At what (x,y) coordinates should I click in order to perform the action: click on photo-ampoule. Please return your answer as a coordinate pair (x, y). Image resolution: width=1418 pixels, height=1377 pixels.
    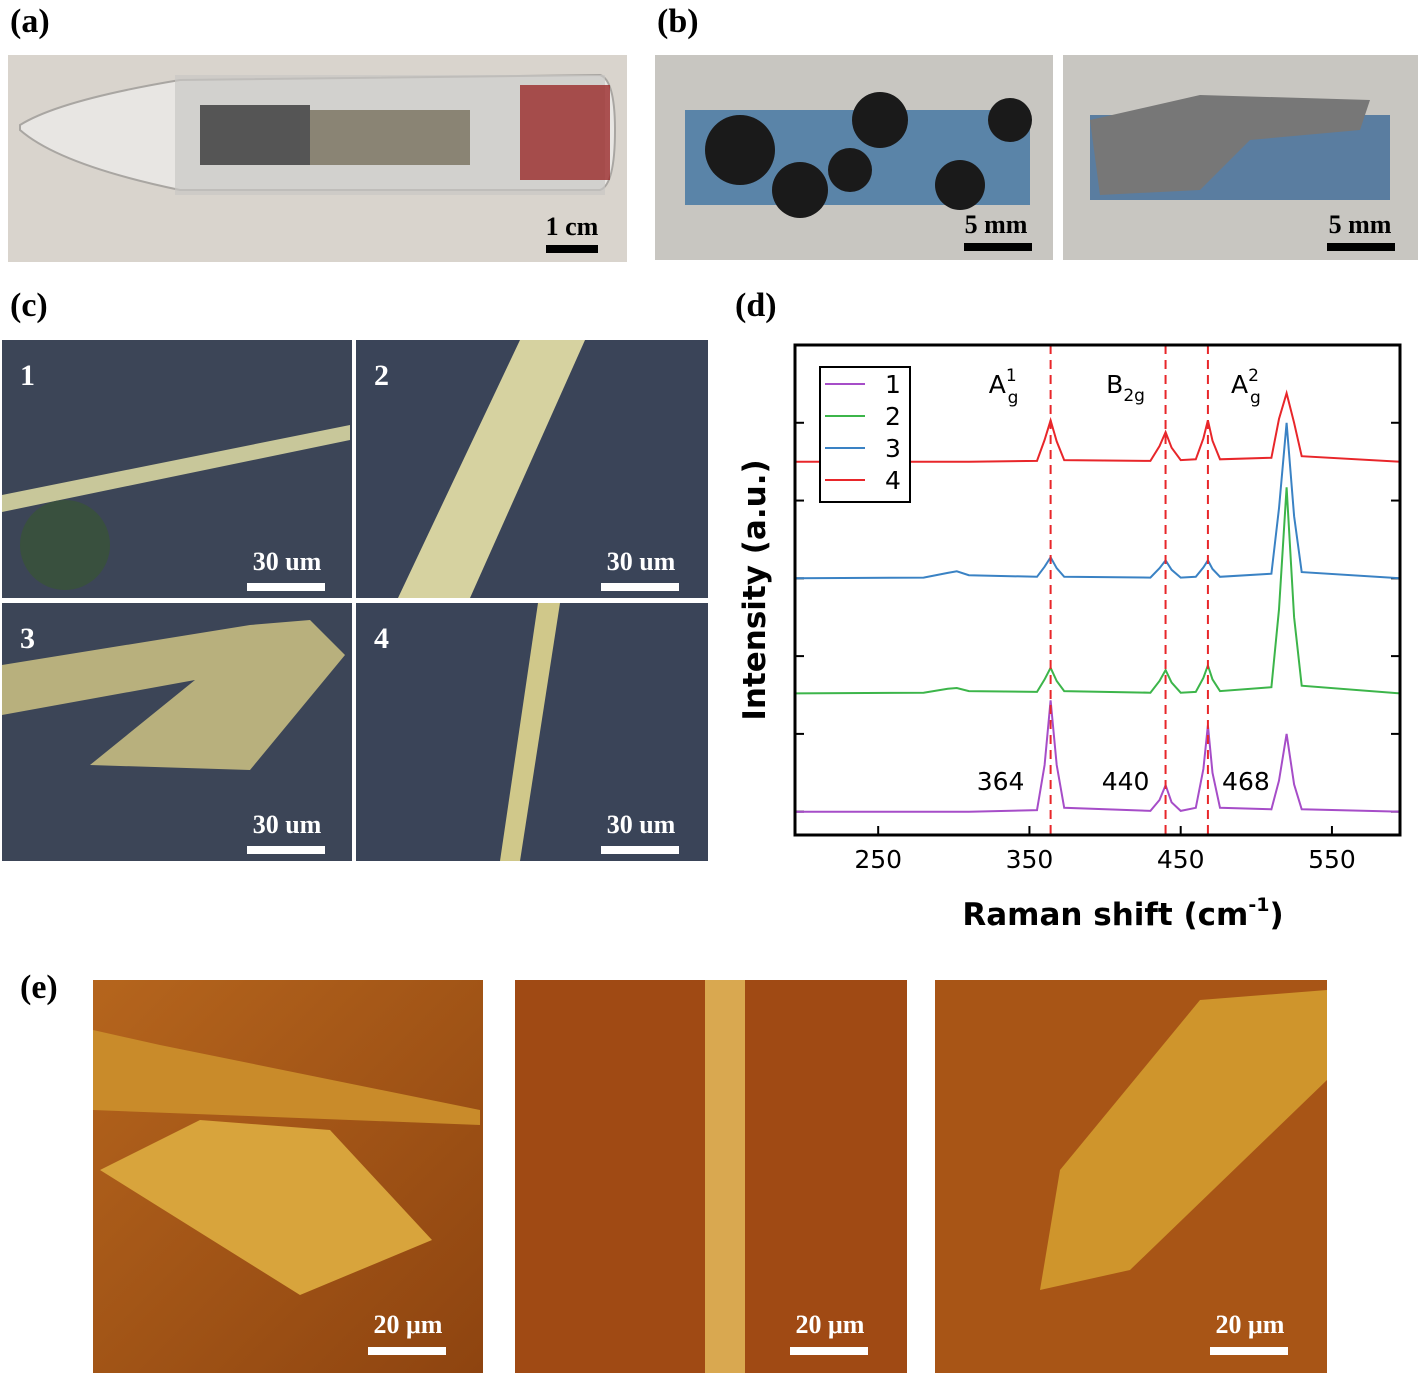
    Looking at the image, I should click on (317, 158).